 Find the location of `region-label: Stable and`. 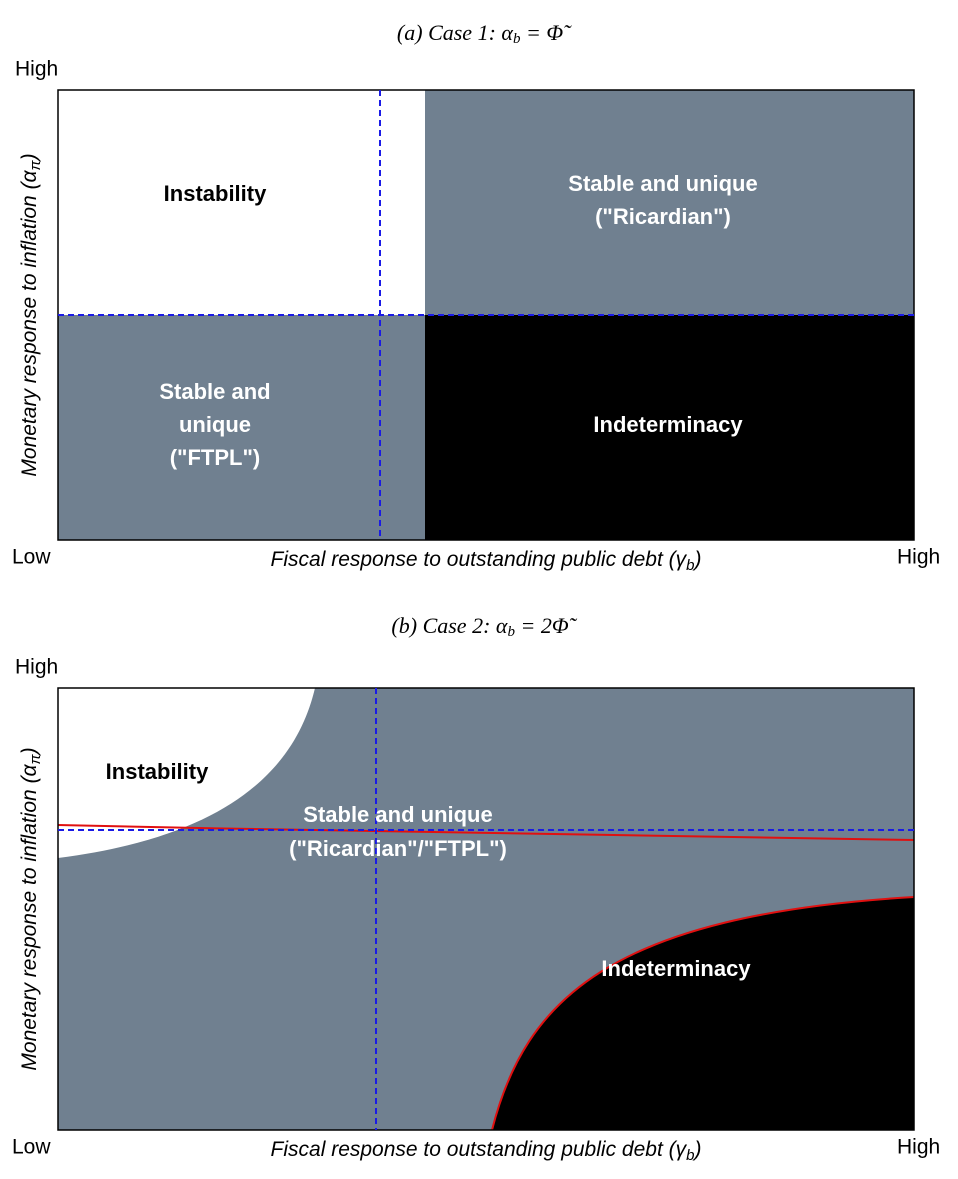

region-label: Stable and is located at coordinates (214, 391).